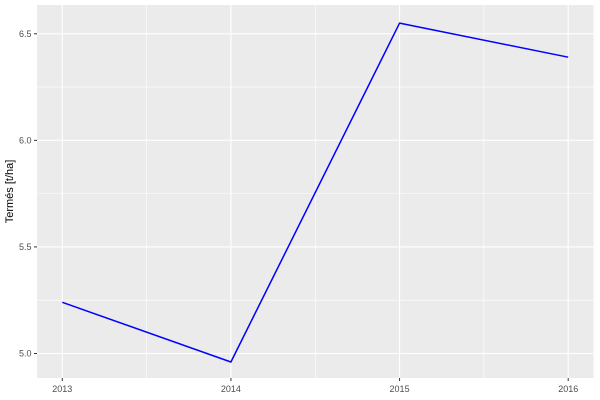 This screenshot has height=400, width=600. I want to click on y-tick-label: 6.0, so click(25, 141).